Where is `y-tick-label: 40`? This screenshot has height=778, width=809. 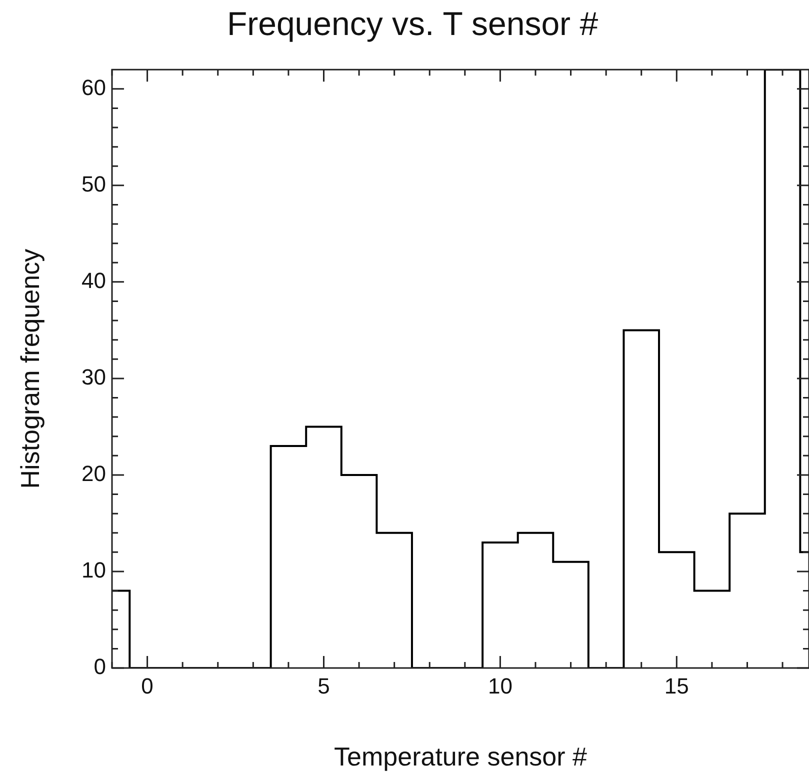
y-tick-label: 40 is located at coordinates (94, 280).